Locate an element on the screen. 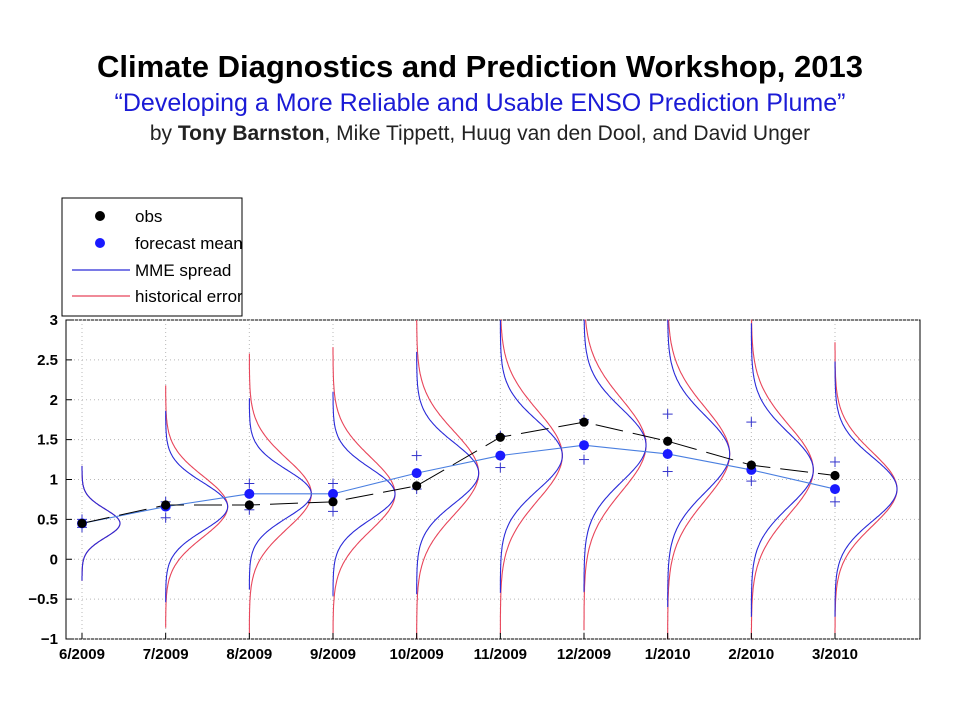  y-tick-label: 1.5 is located at coordinates (47, 440).